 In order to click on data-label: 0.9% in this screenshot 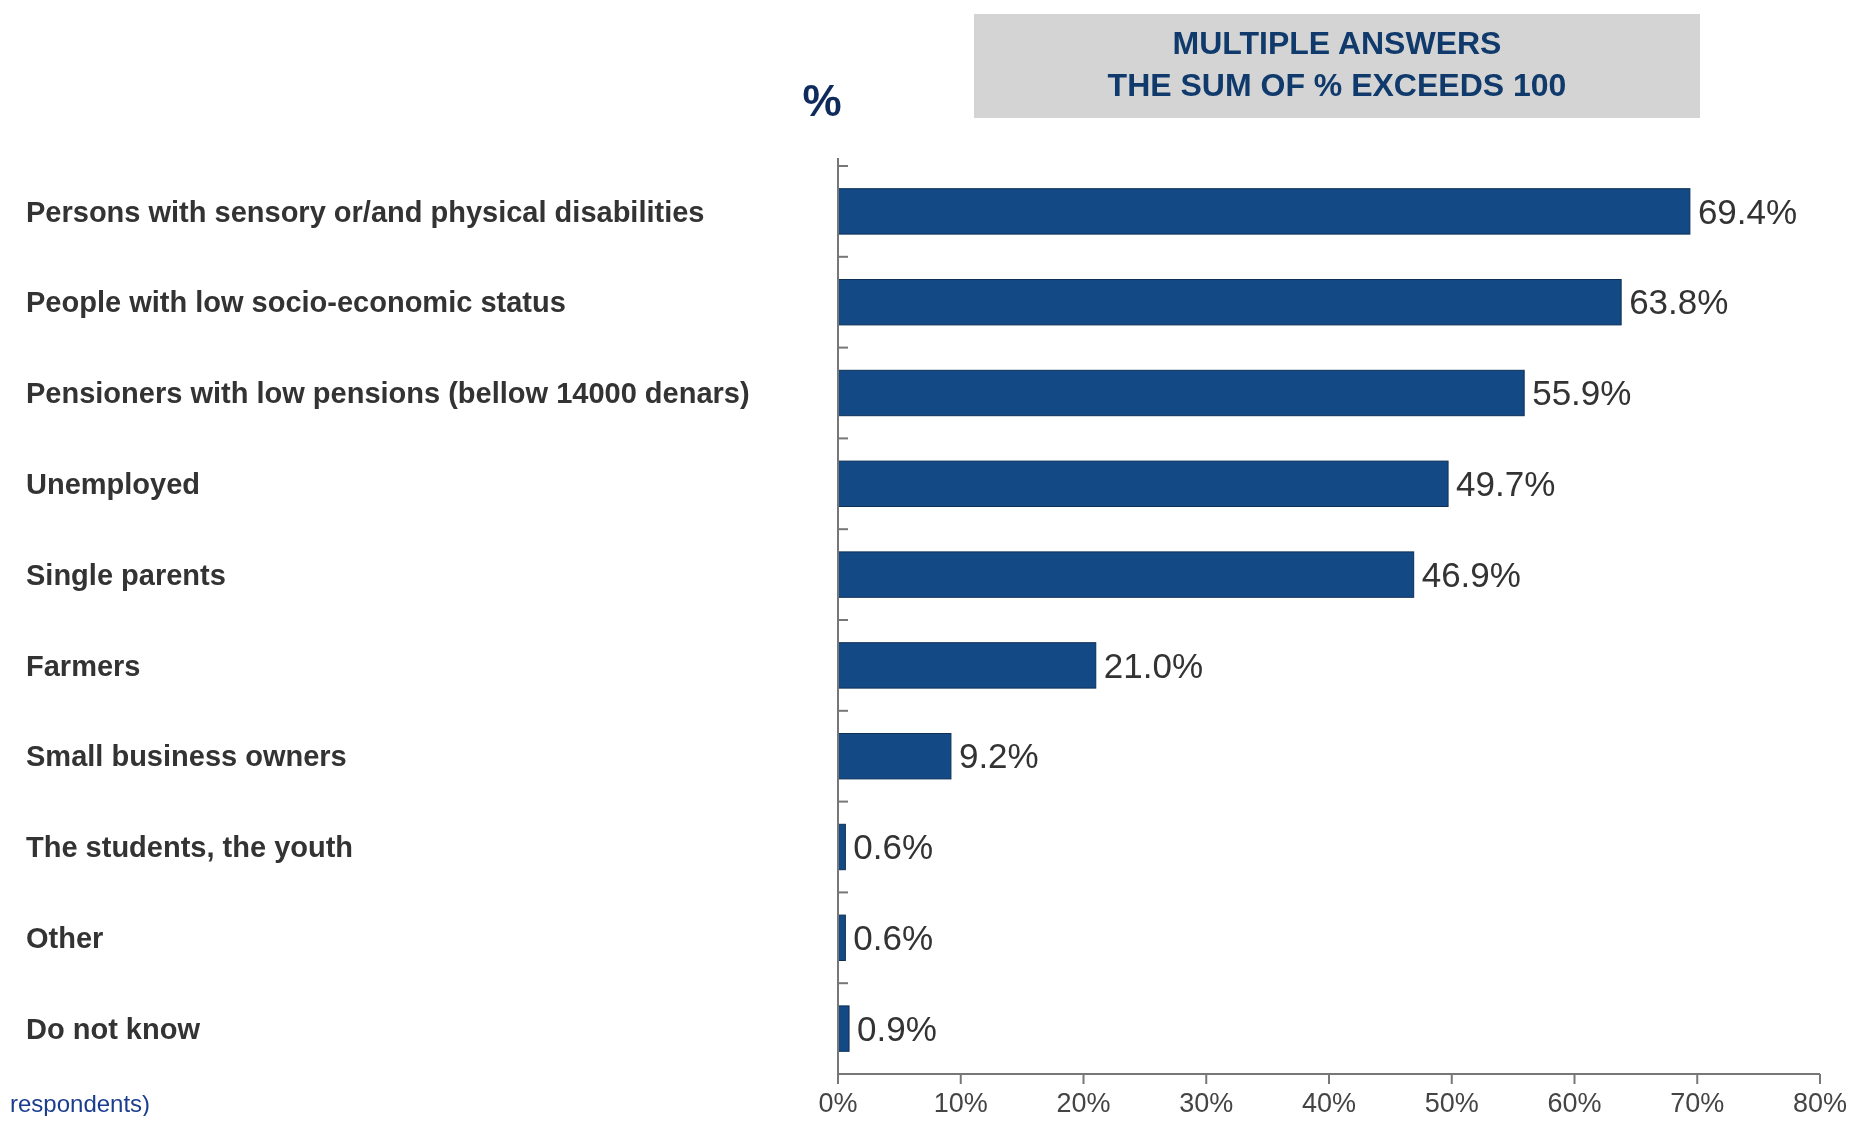, I will do `click(897, 1028)`.